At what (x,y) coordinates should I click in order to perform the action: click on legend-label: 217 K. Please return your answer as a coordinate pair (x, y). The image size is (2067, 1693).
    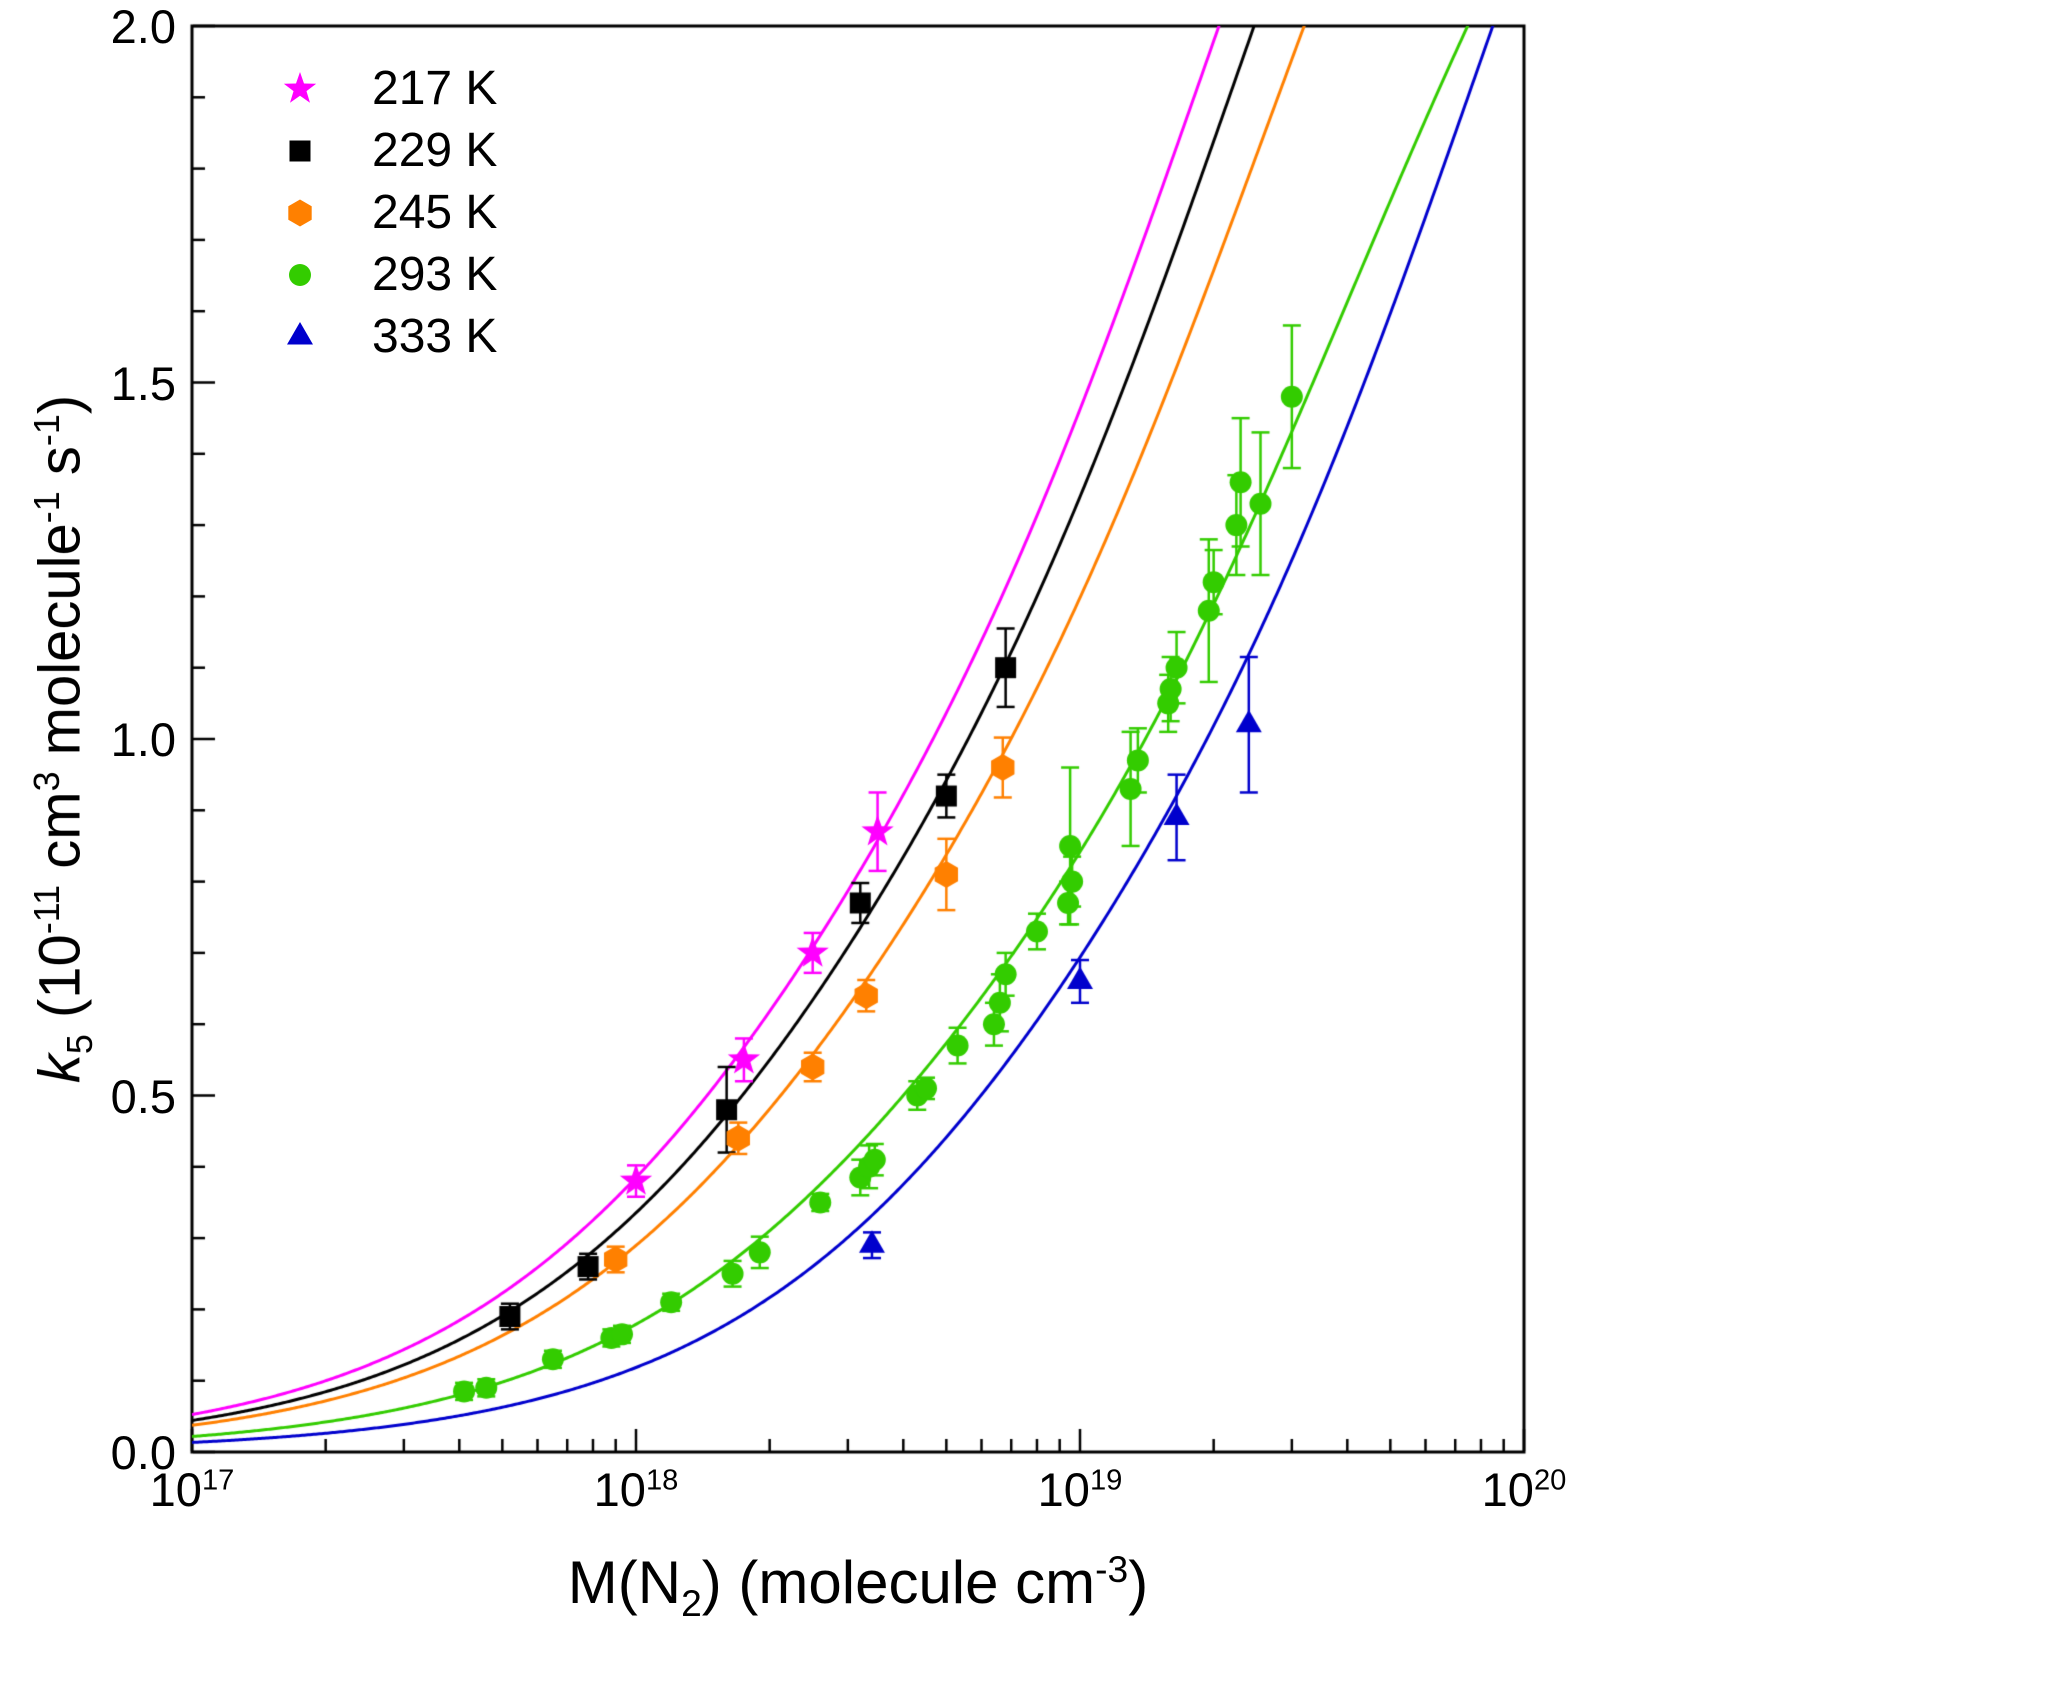
    Looking at the image, I should click on (435, 88).